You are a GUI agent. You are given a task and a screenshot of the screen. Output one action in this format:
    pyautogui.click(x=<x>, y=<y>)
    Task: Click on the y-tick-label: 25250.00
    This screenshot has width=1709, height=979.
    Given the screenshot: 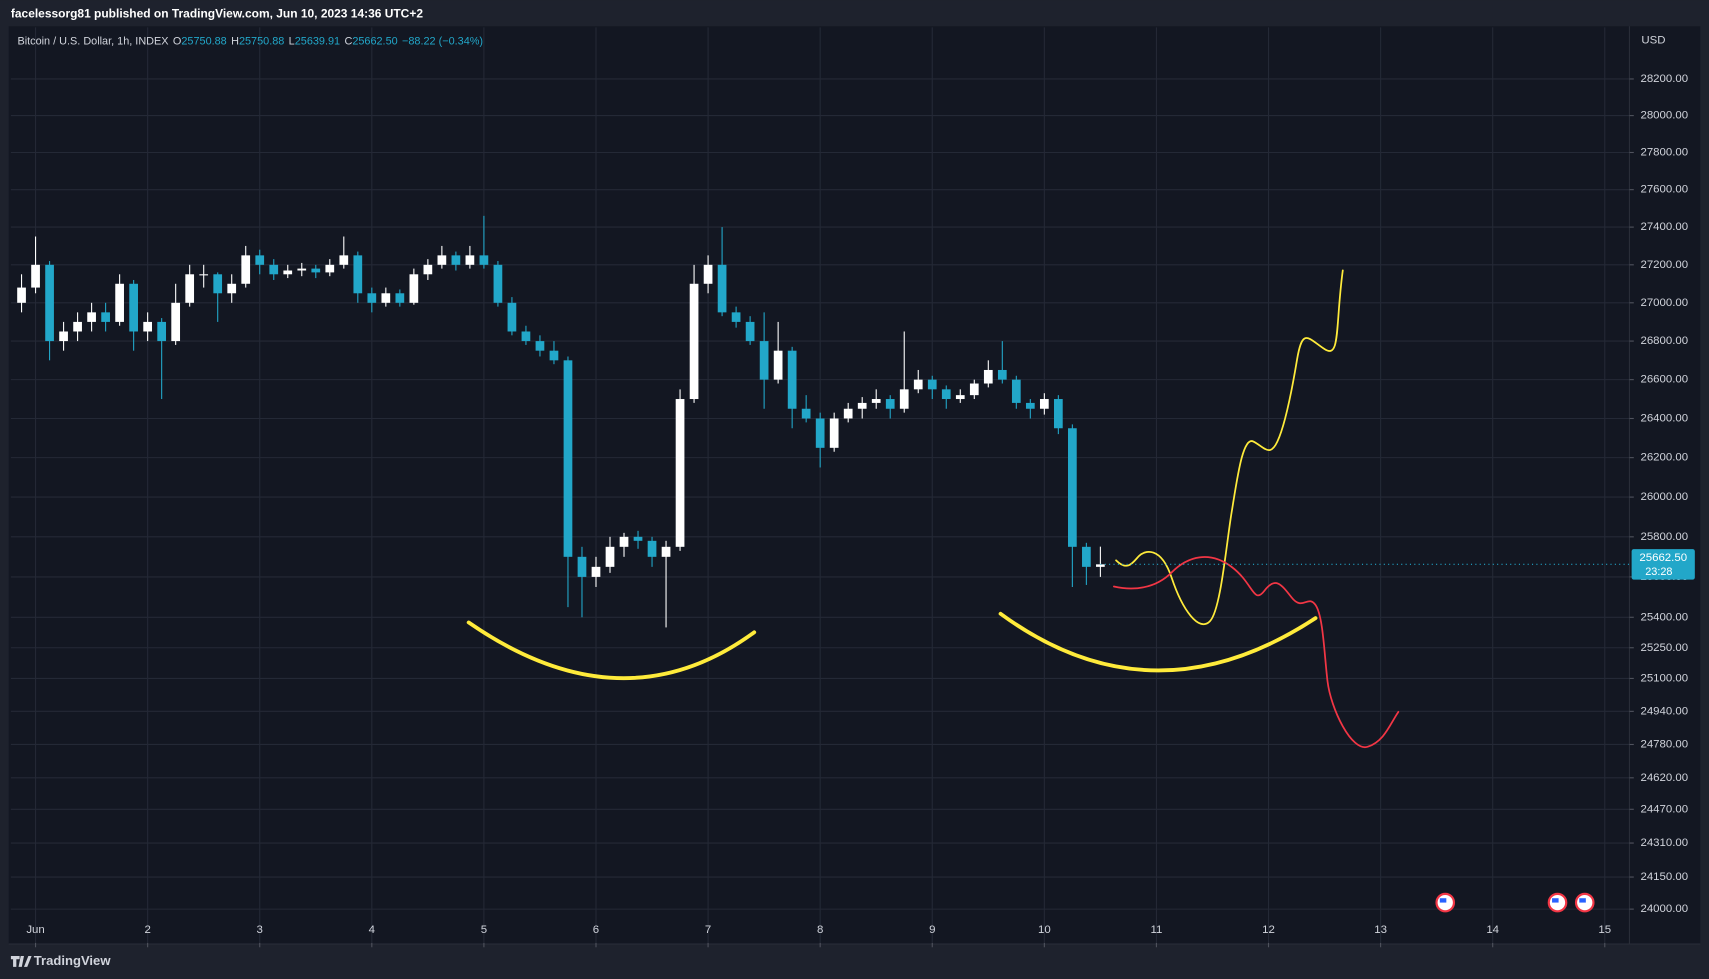 What is the action you would take?
    pyautogui.click(x=1664, y=648)
    